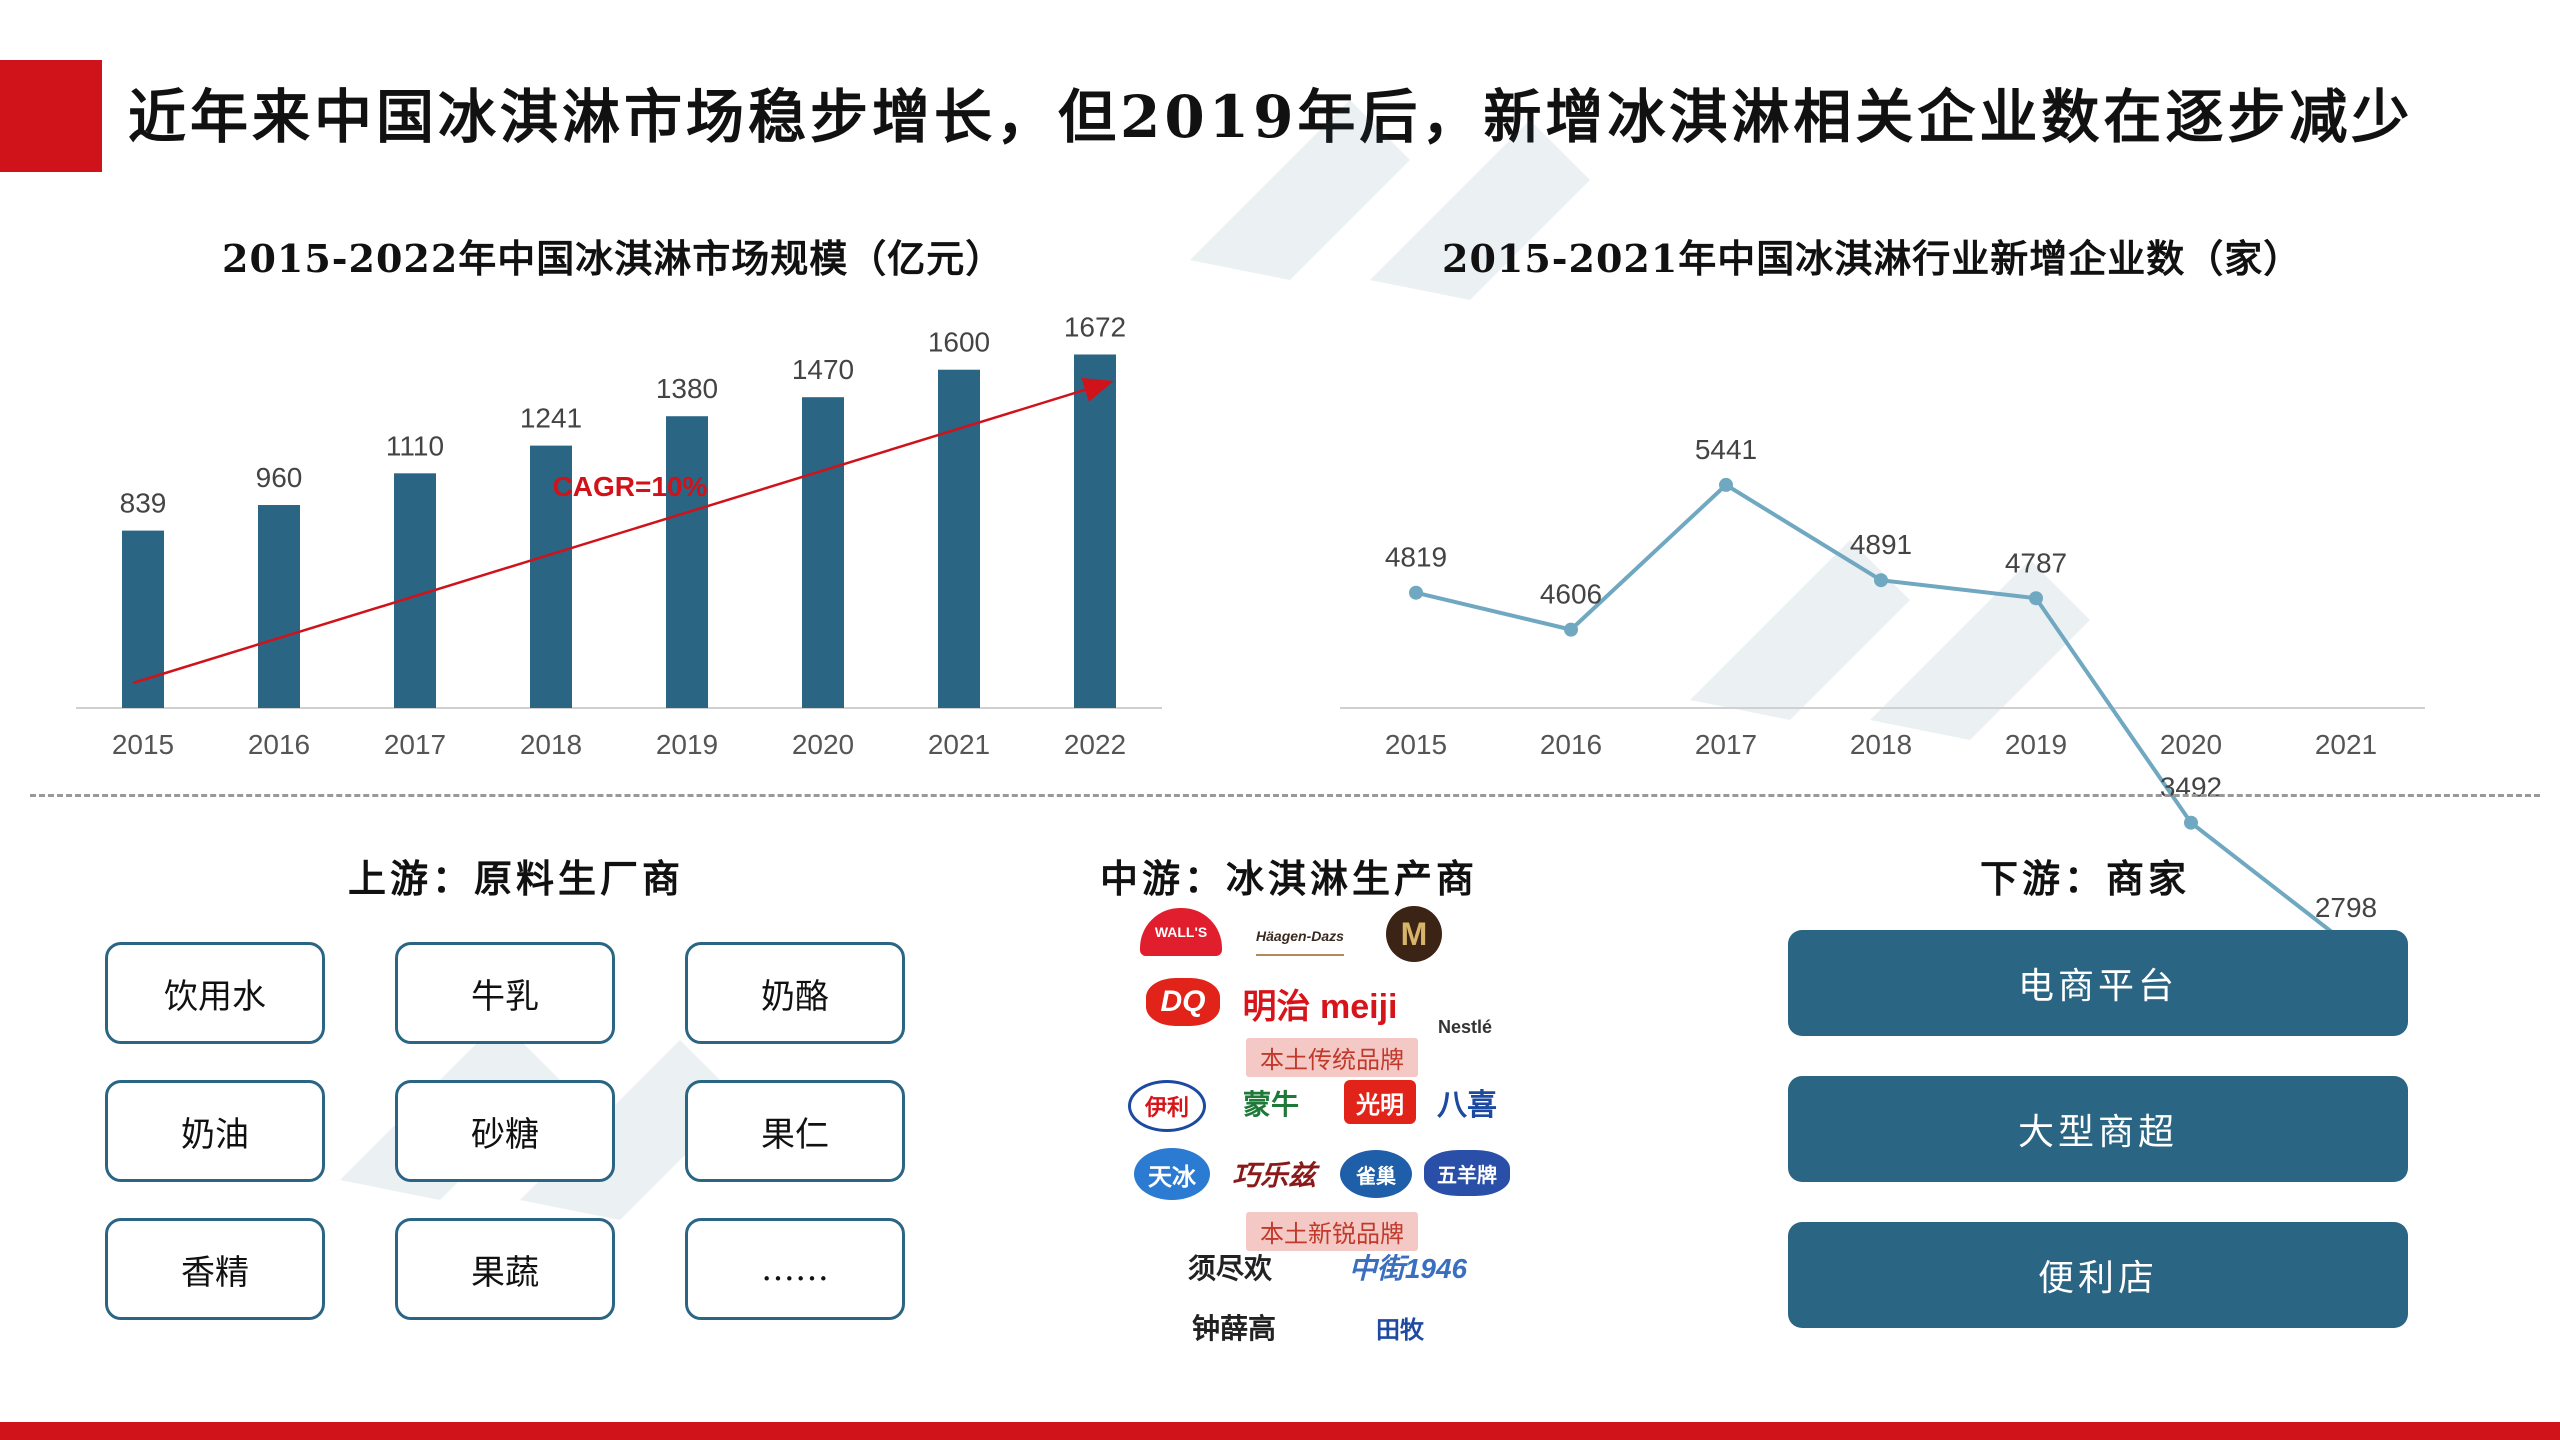  Describe the element at coordinates (1332, 1057) in the screenshot. I see `local-traditional-brand-tag: 本土传统品牌` at that location.